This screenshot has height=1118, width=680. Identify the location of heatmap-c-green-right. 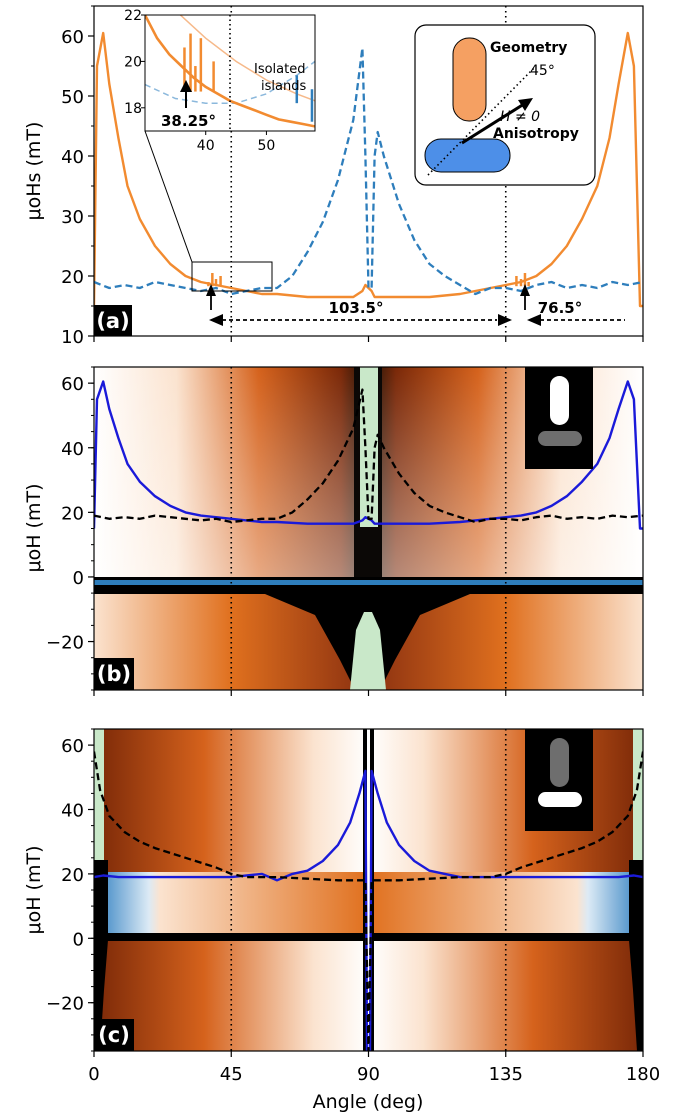
(638, 799).